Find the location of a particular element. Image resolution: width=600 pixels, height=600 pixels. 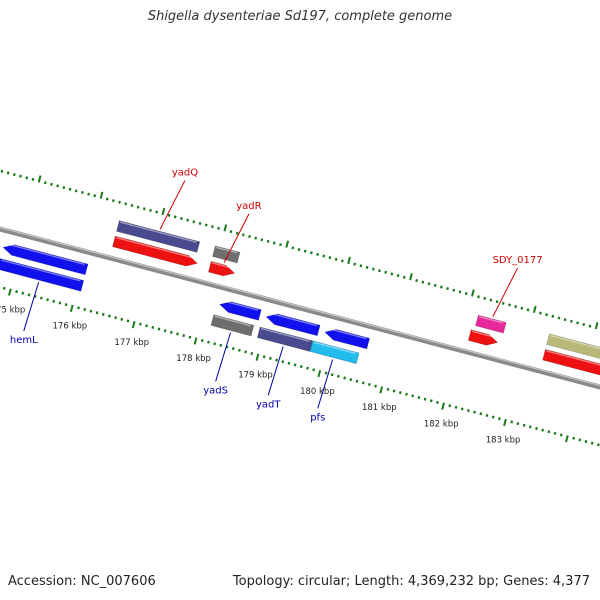

gene-label-yadt: yadT is located at coordinates (268, 404).